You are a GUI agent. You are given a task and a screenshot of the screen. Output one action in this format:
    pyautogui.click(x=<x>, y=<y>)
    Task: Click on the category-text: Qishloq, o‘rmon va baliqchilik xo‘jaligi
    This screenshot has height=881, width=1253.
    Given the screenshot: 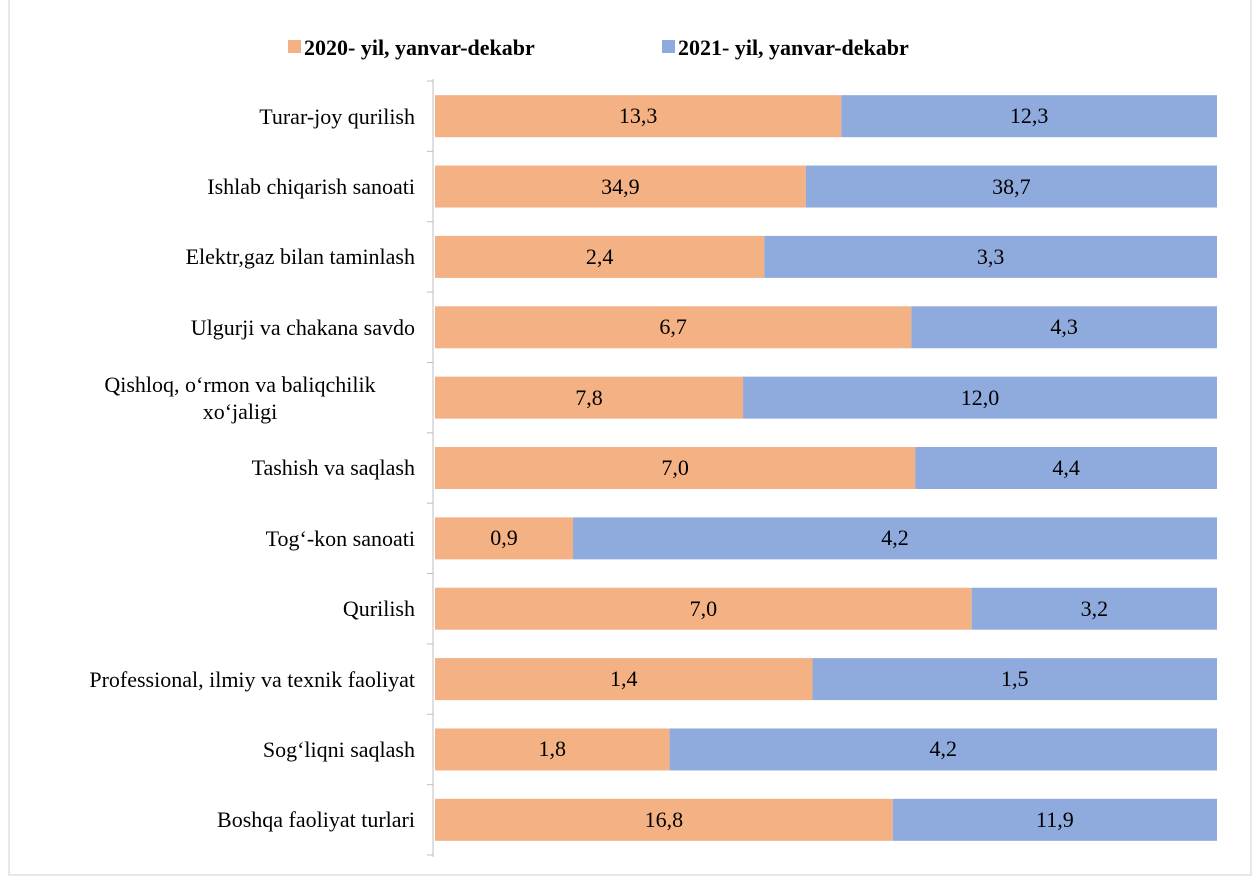 What is the action you would take?
    pyautogui.click(x=240, y=397)
    